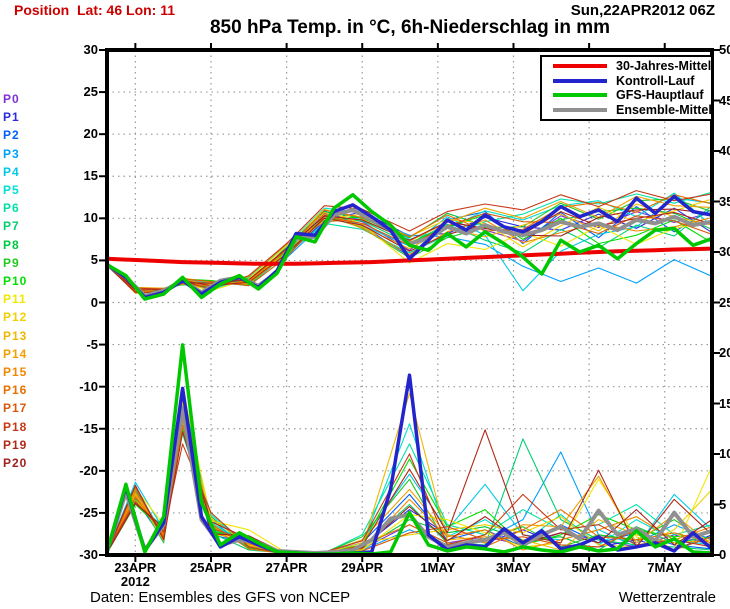 This screenshot has height=609, width=730. Describe the element at coordinates (15, 463) in the screenshot. I see `ensemble-member-label-p20: P20` at that location.